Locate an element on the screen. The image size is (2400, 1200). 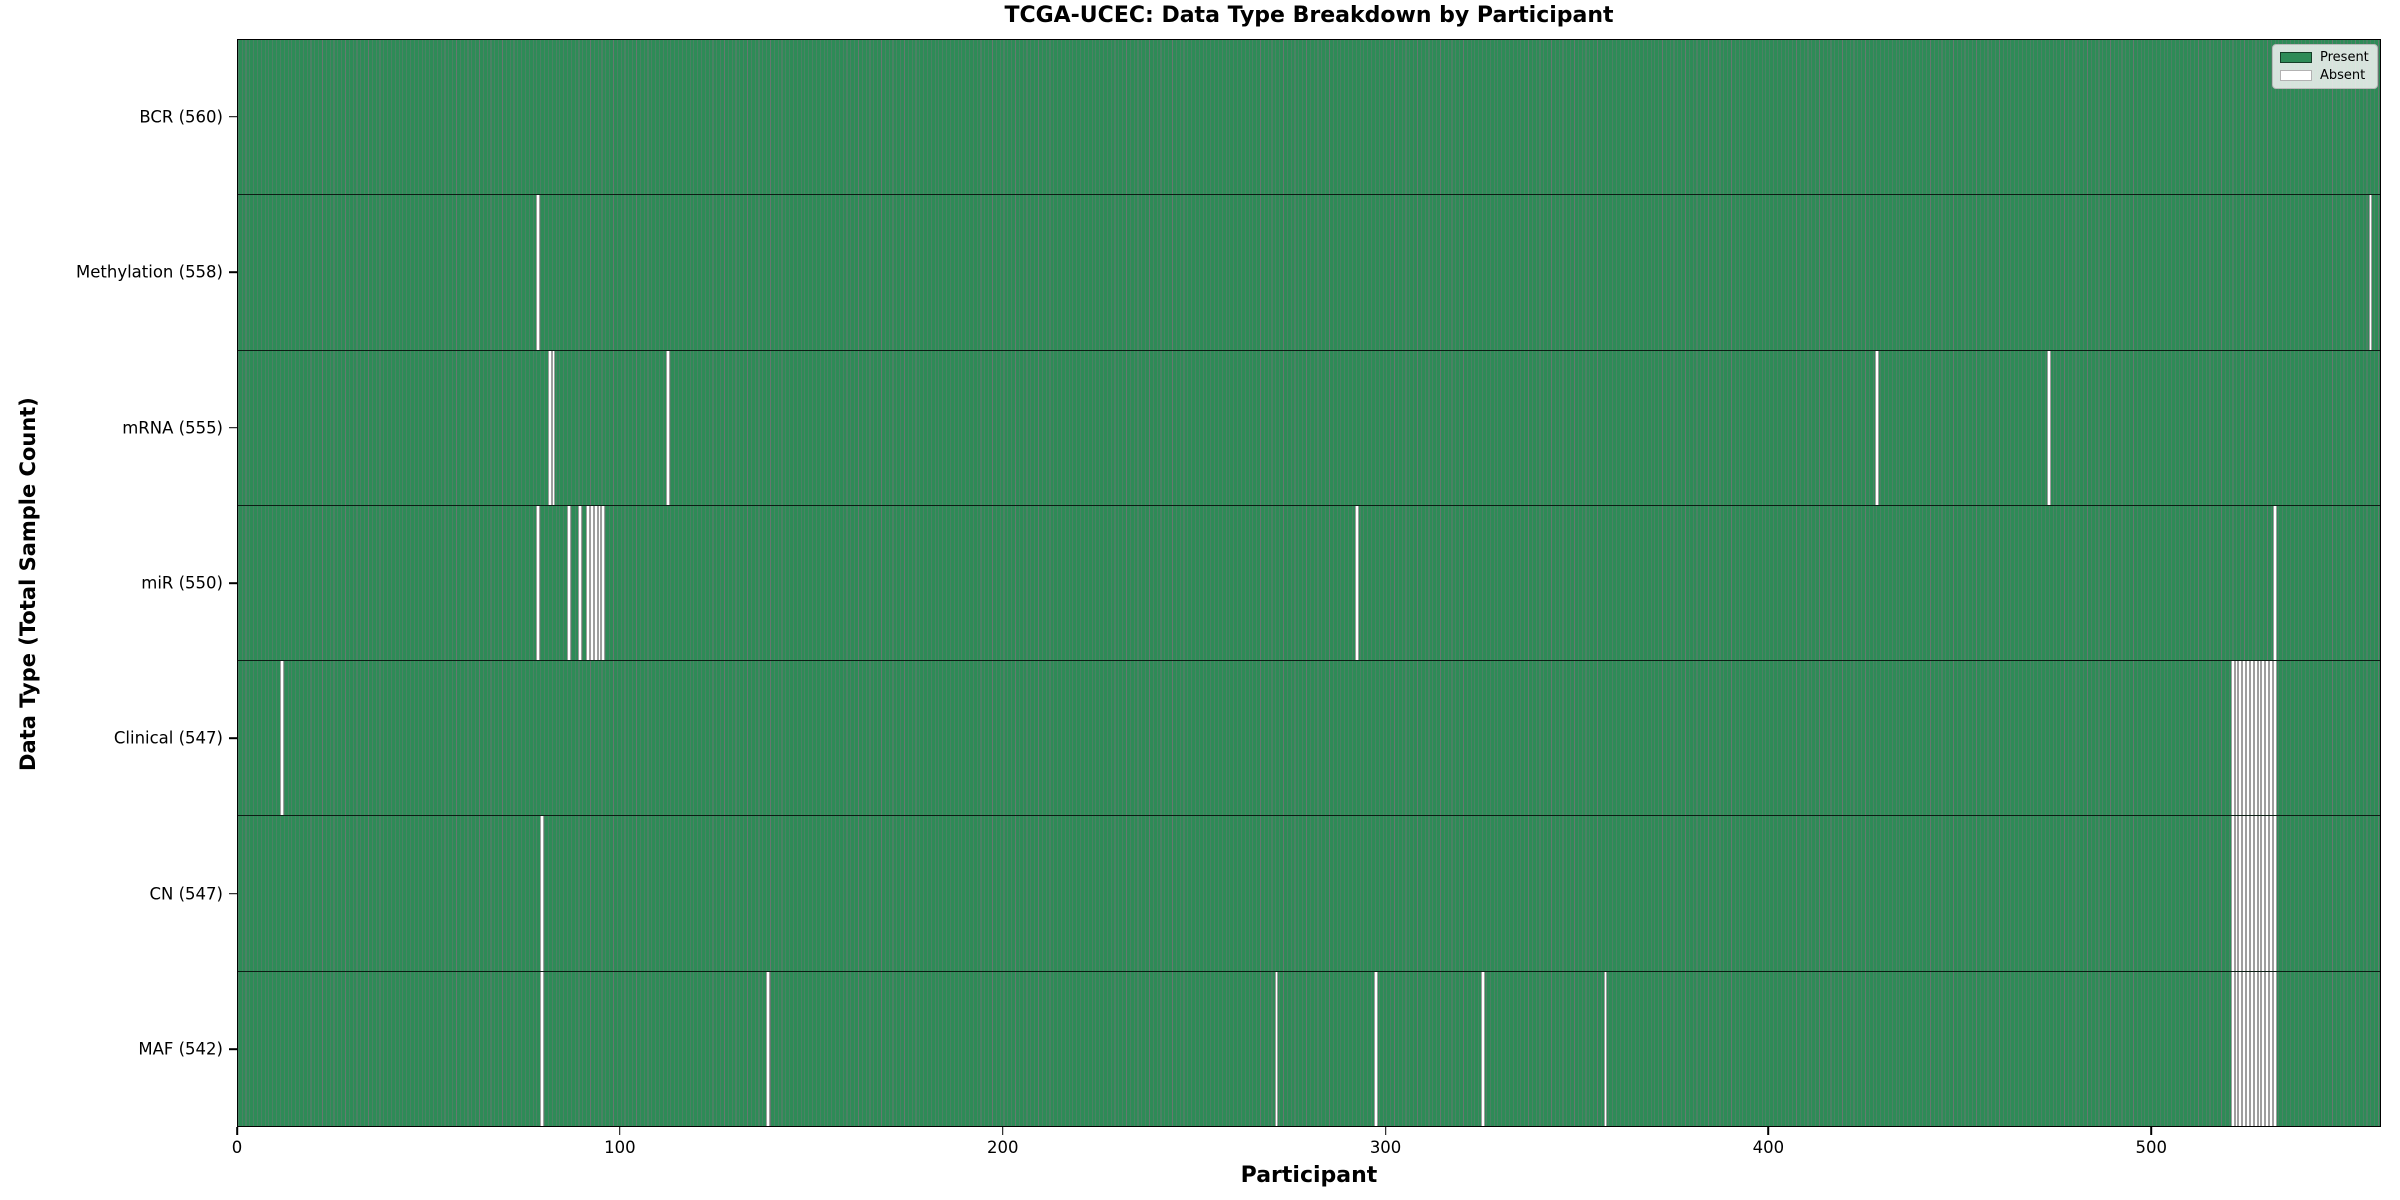
y-tick-label-maf: MAF (542) is located at coordinates (180, 1049).